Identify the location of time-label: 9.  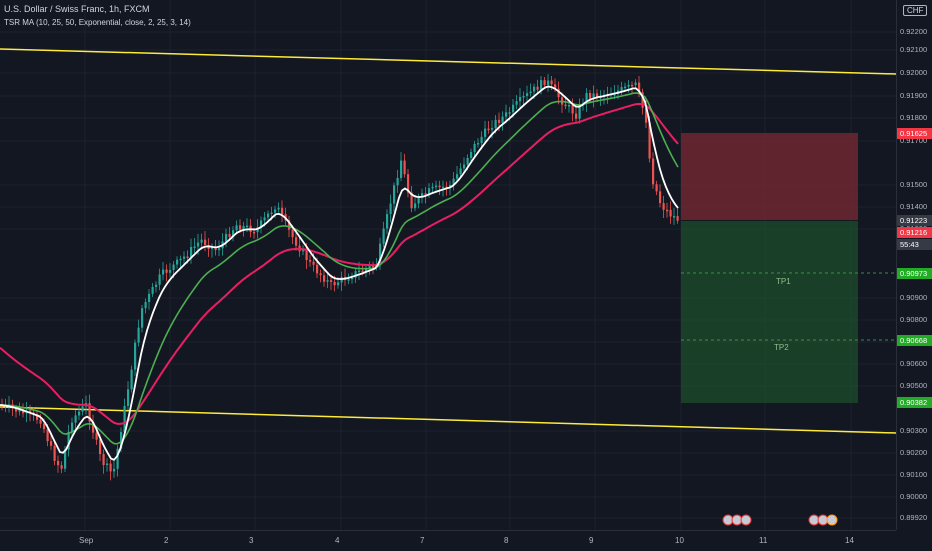
(591, 540).